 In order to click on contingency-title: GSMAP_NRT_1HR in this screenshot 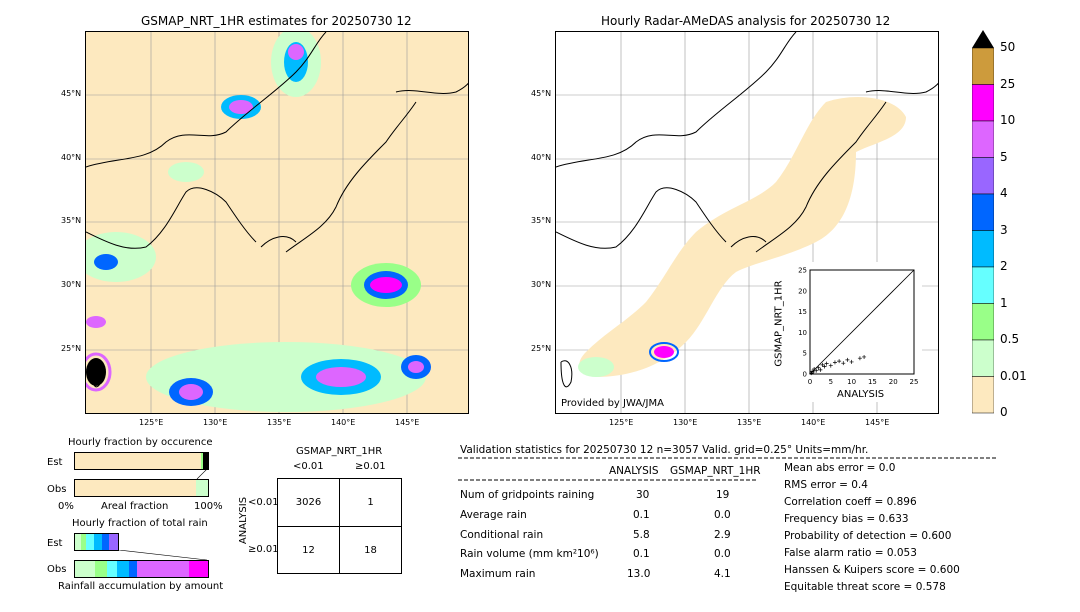, I will do `click(339, 451)`.